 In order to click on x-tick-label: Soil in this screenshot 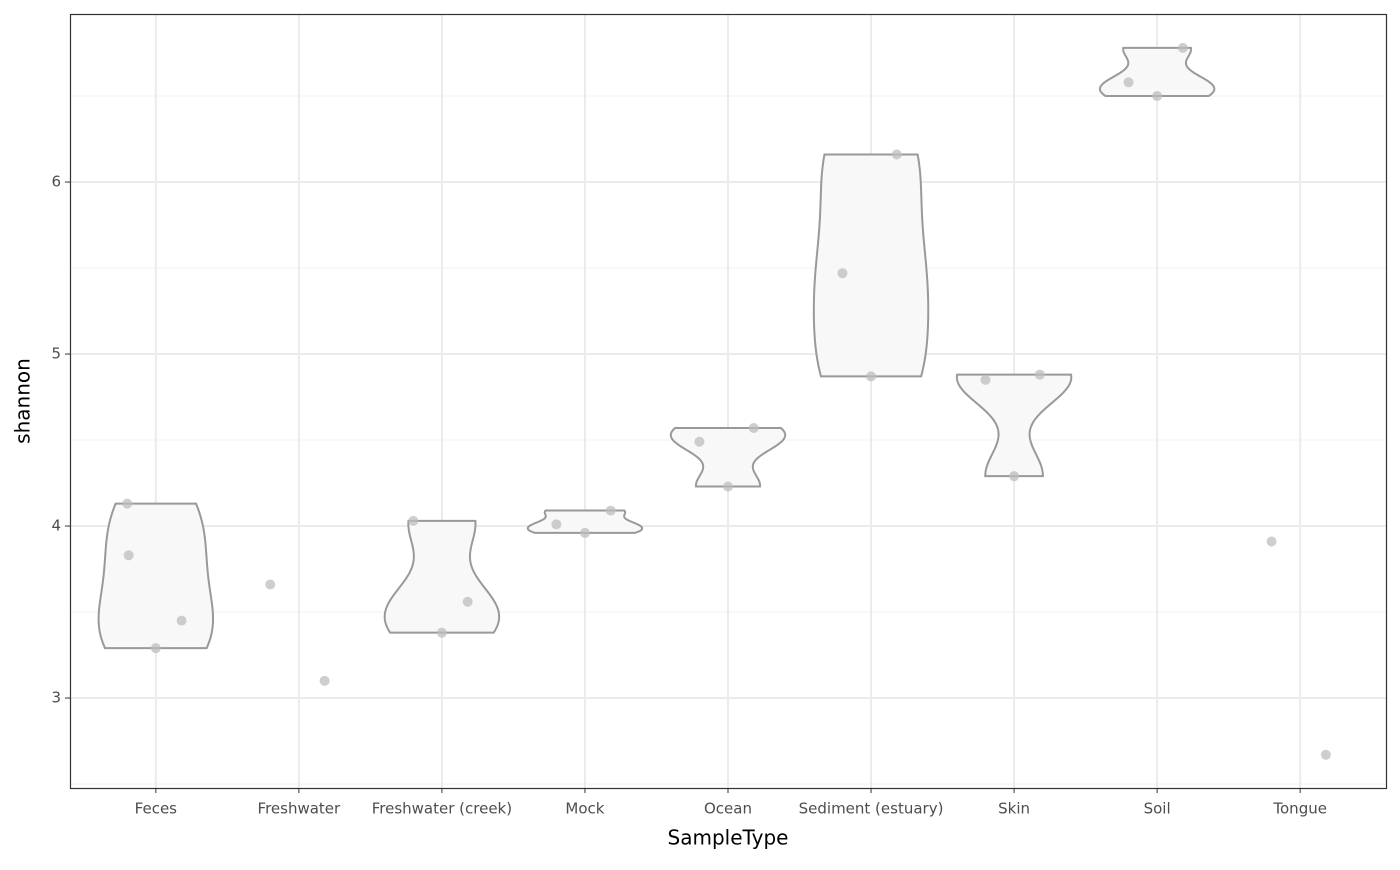, I will do `click(1157, 809)`.